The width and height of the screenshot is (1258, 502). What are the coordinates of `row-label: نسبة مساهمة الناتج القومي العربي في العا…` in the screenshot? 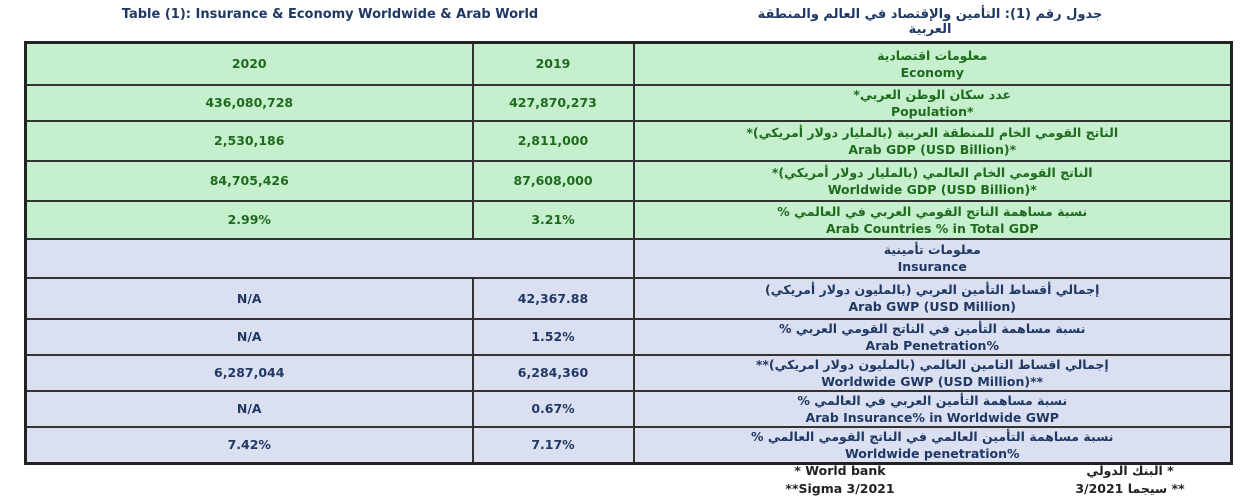 It's located at (932, 219).